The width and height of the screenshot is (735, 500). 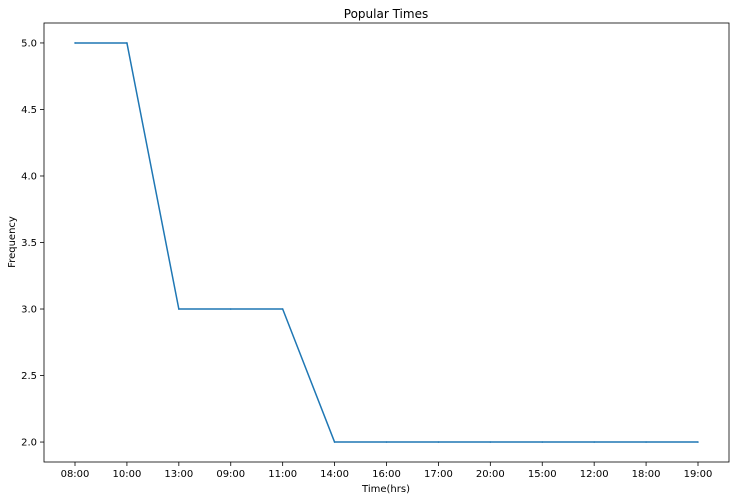 I want to click on x-tick-label: 17:00, so click(x=438, y=474).